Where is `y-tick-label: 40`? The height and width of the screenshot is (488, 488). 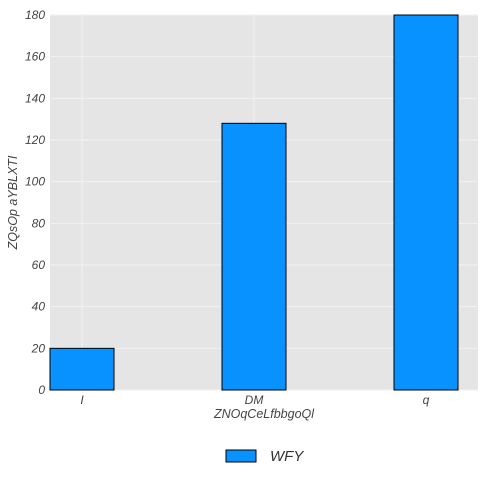
y-tick-label: 40 is located at coordinates (39, 307).